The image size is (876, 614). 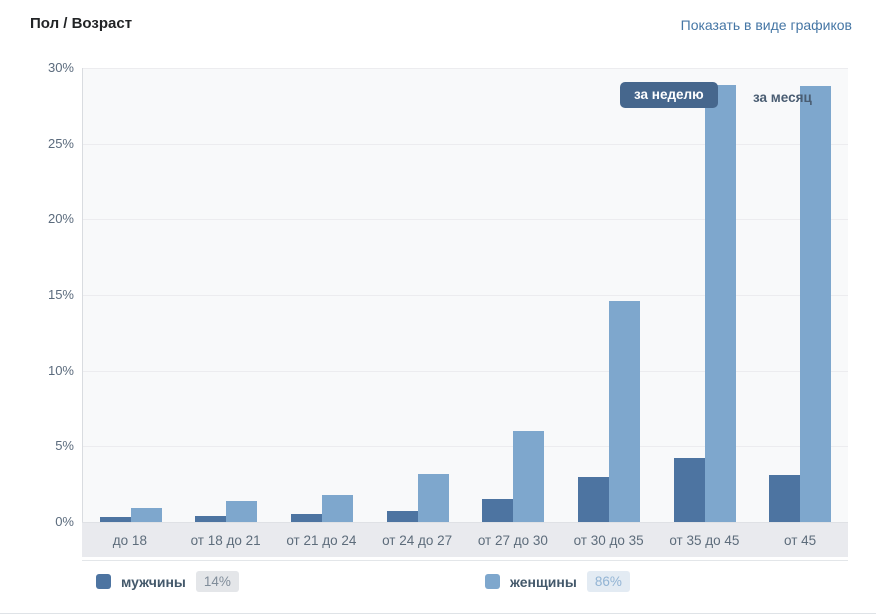 I want to click on y-tick-label: 5%, so click(x=64, y=445).